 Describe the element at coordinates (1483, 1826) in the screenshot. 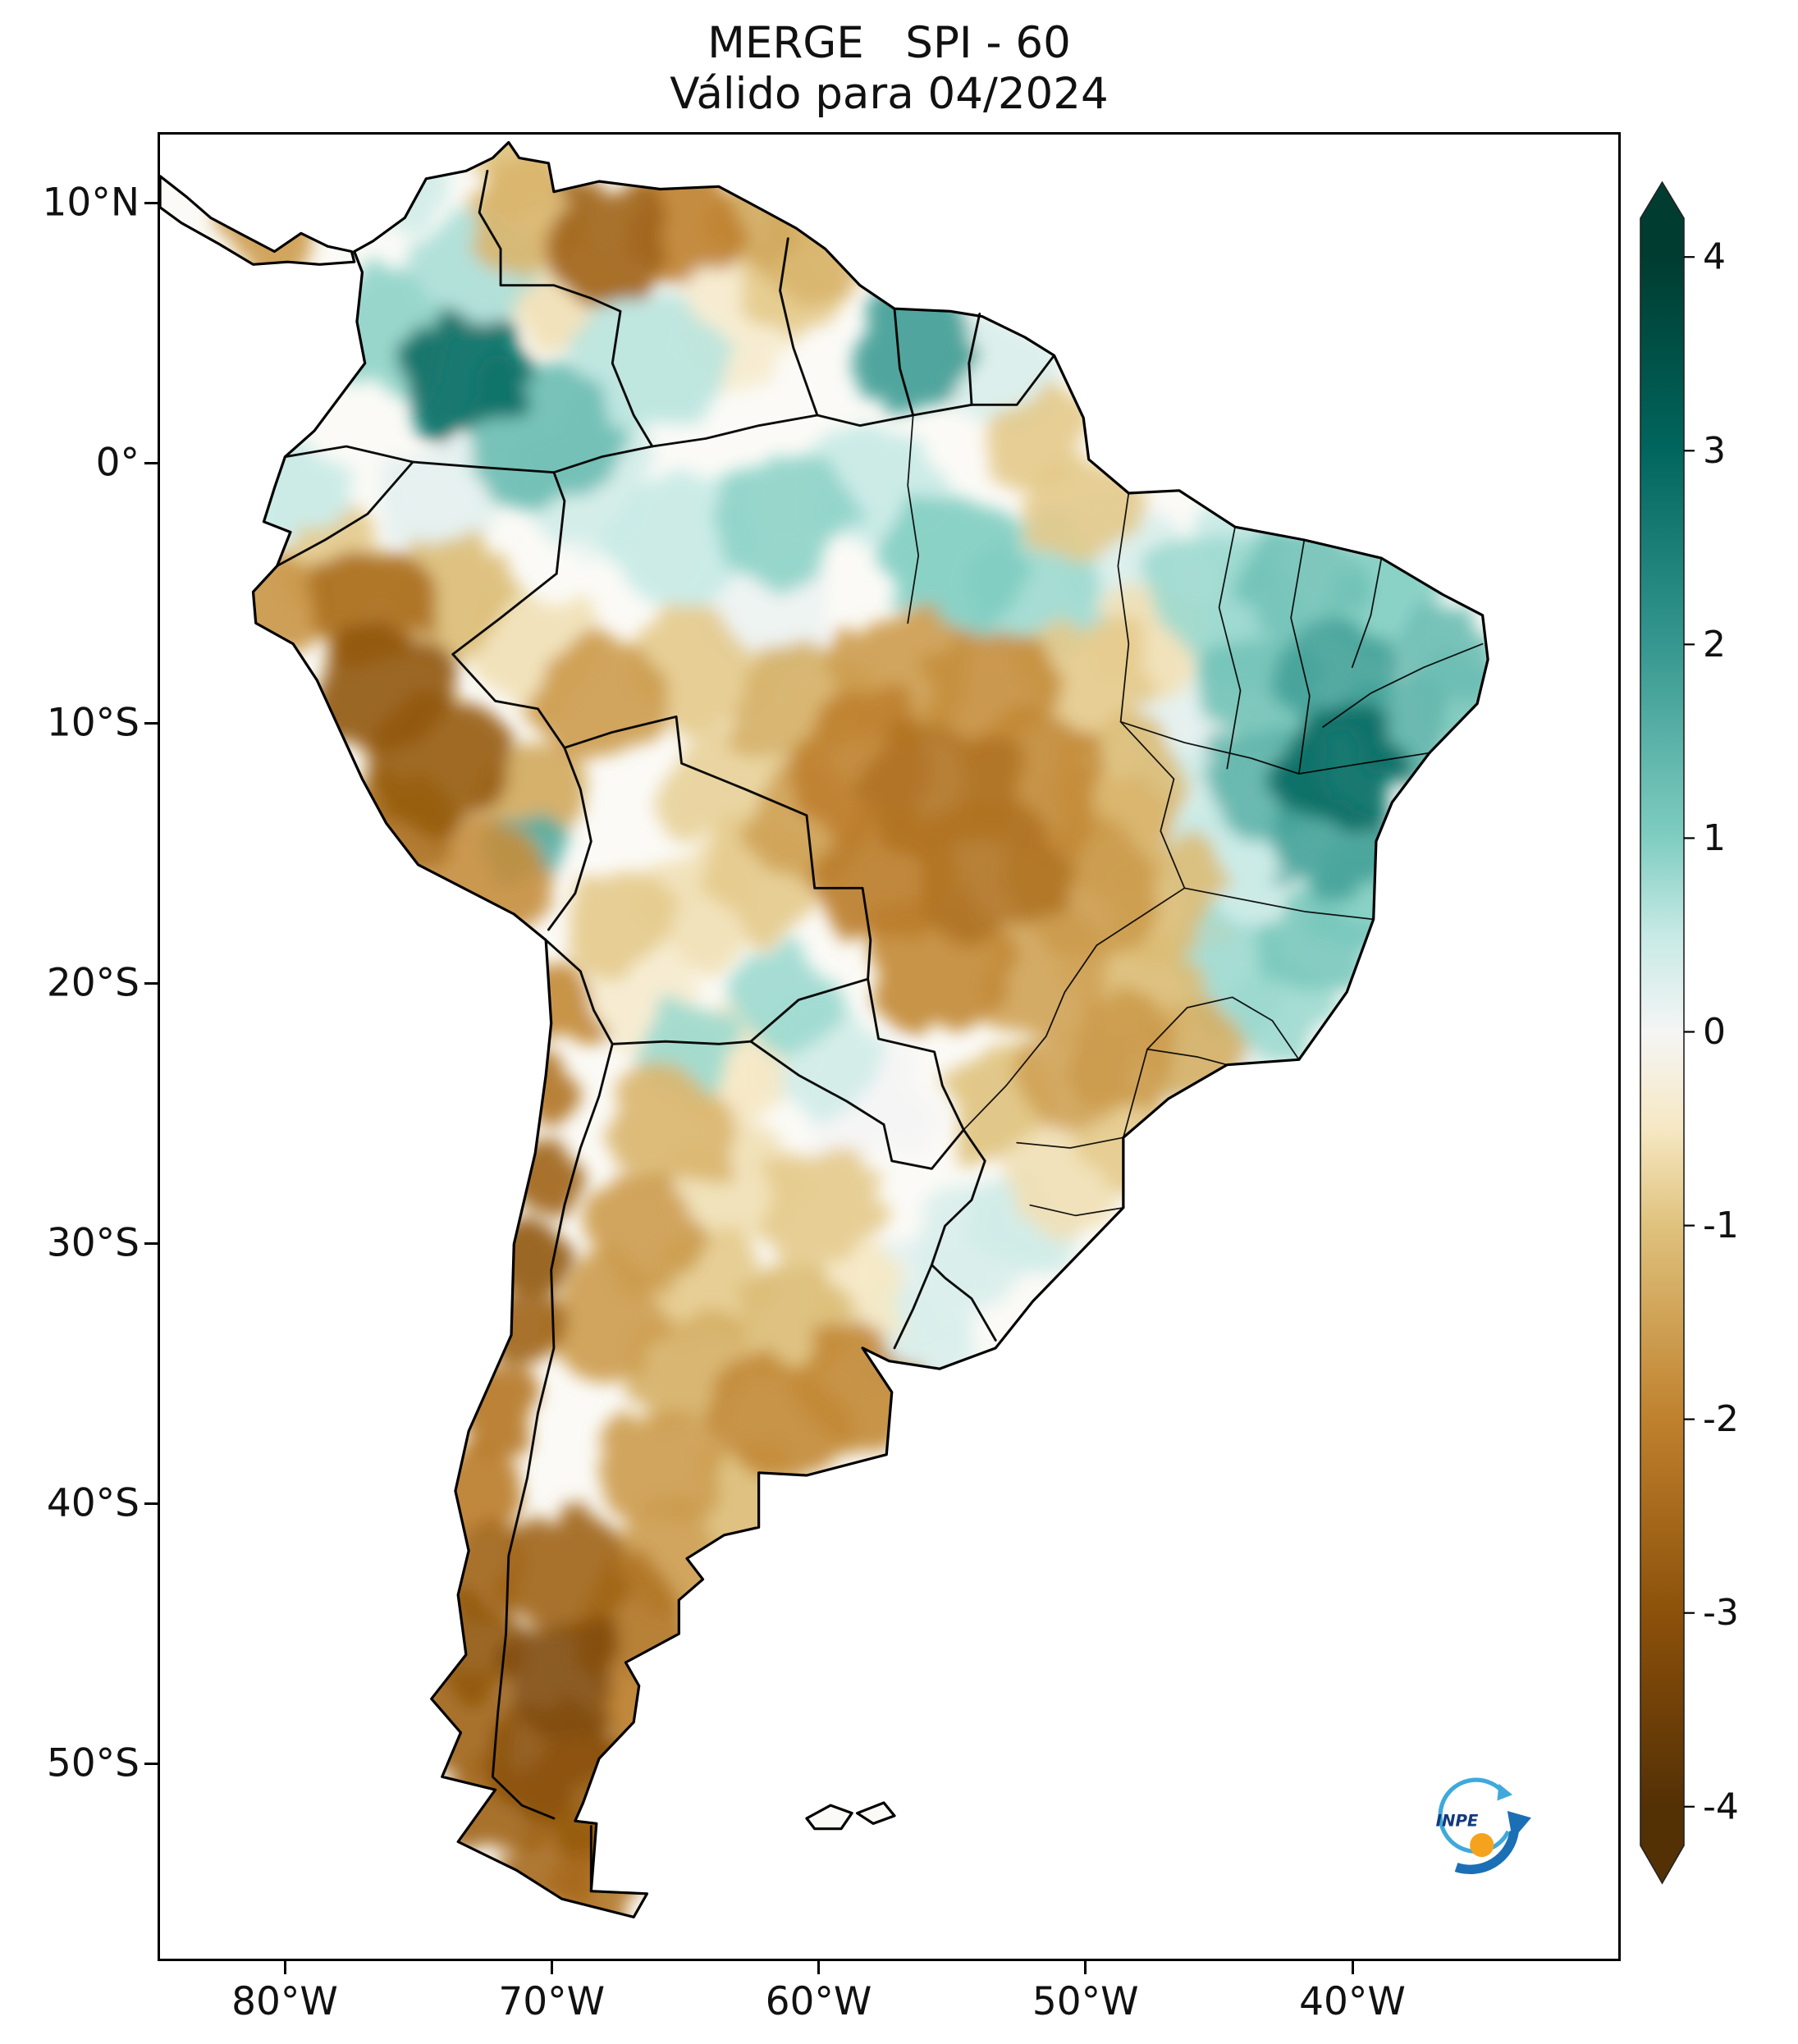

I see `inpe-logo: INPE` at that location.